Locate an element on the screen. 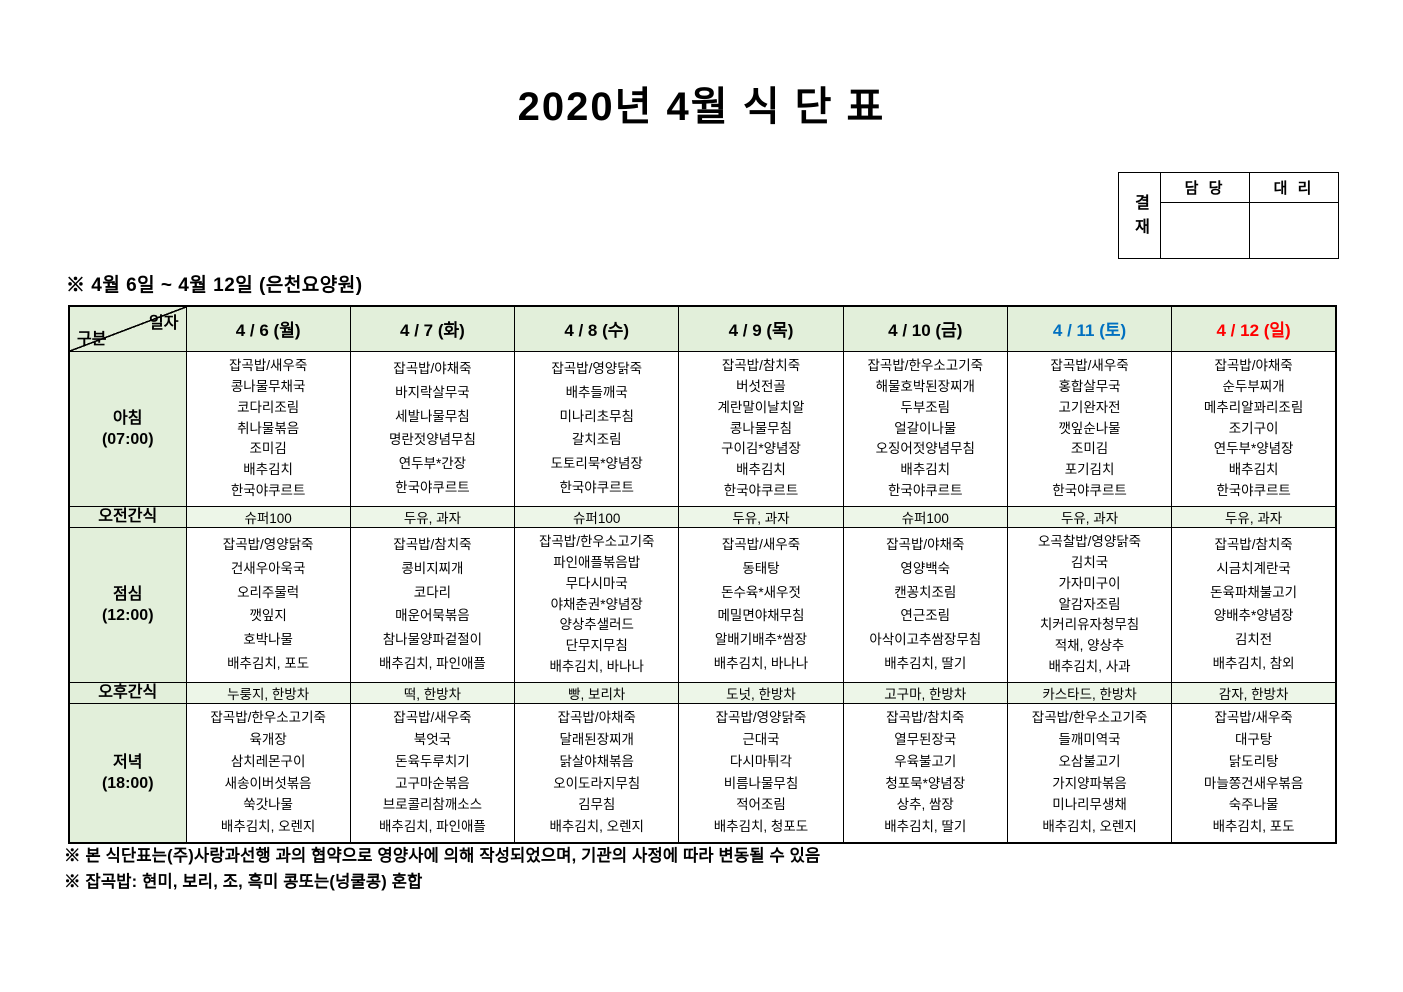  menu-item: 배추들깨국 is located at coordinates (596, 392).